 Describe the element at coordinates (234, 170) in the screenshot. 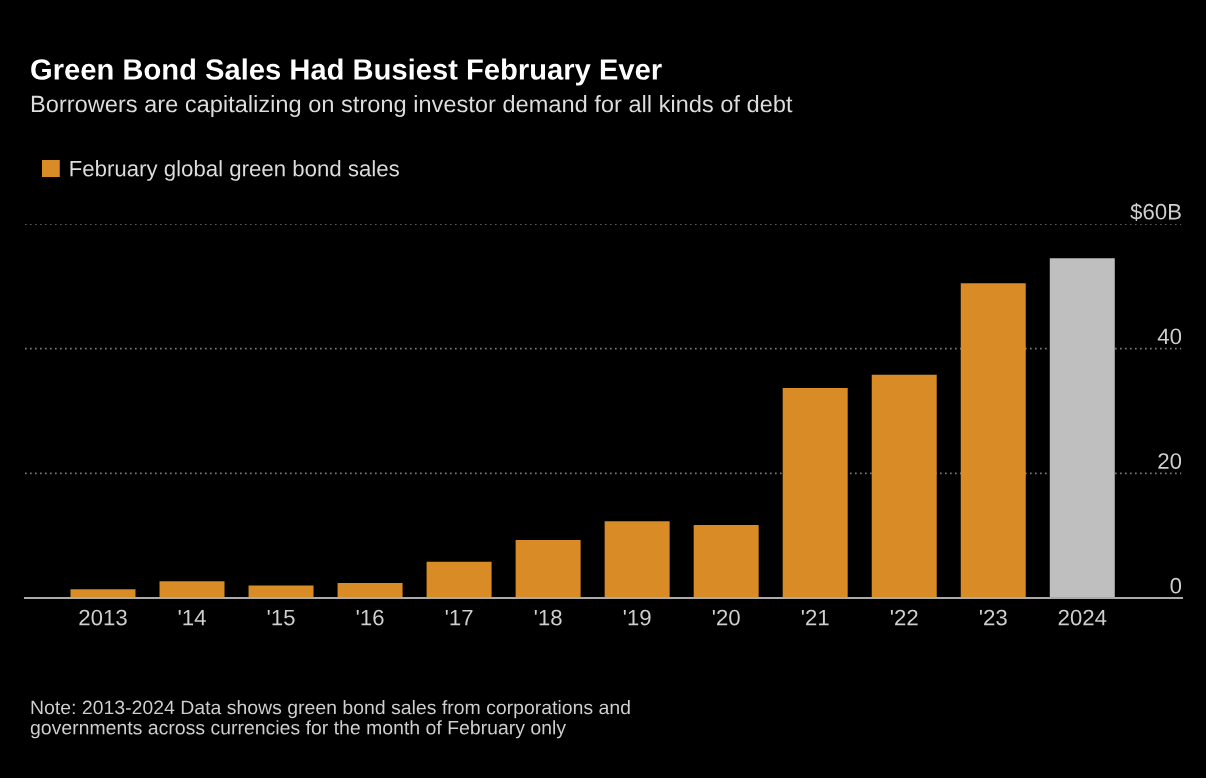

I see `legend-label: February global green bond sales` at that location.